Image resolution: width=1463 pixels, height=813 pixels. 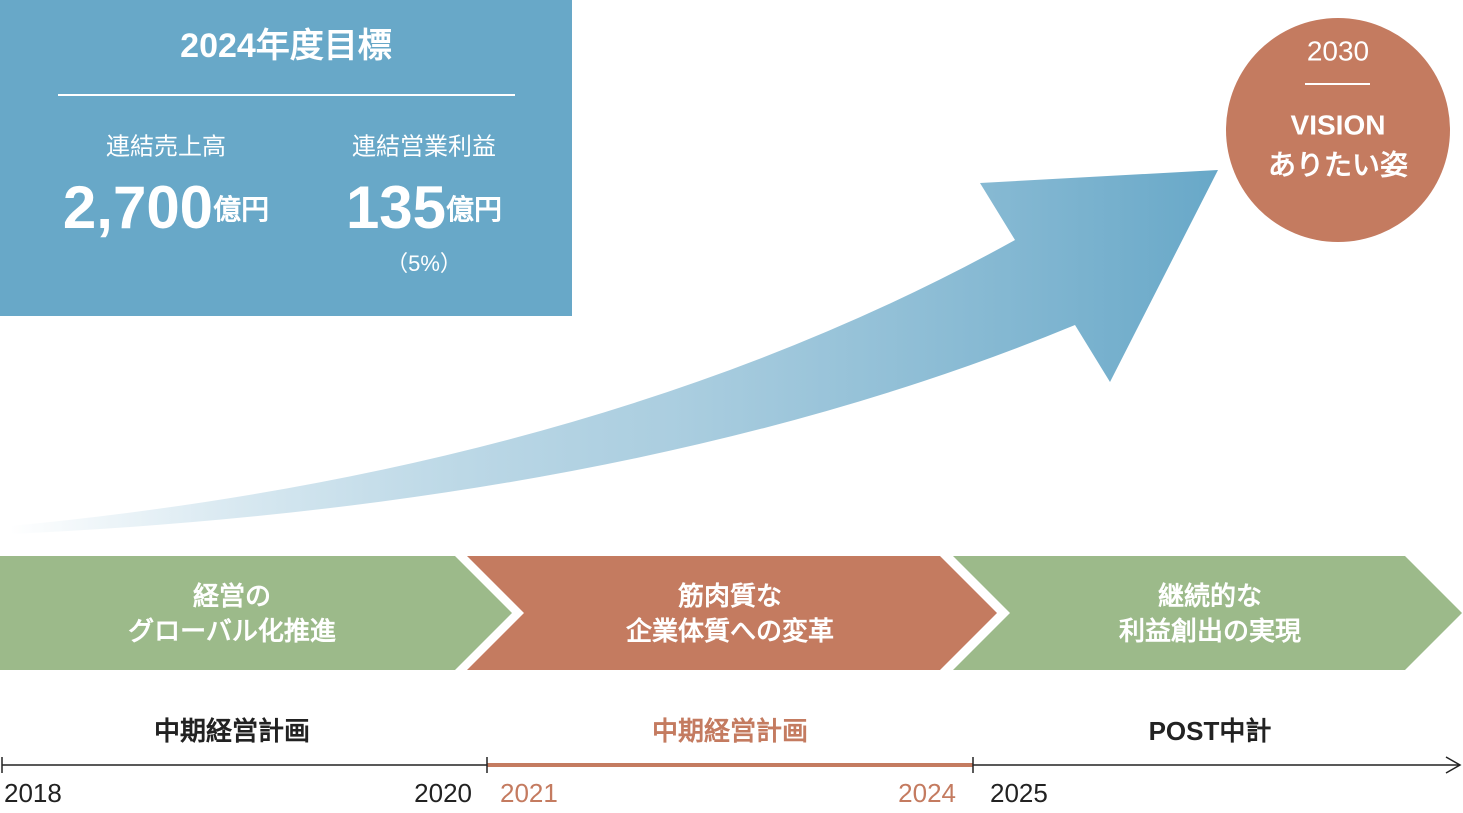 I want to click on vision-subtitle: ありたい姿, so click(x=1338, y=164).